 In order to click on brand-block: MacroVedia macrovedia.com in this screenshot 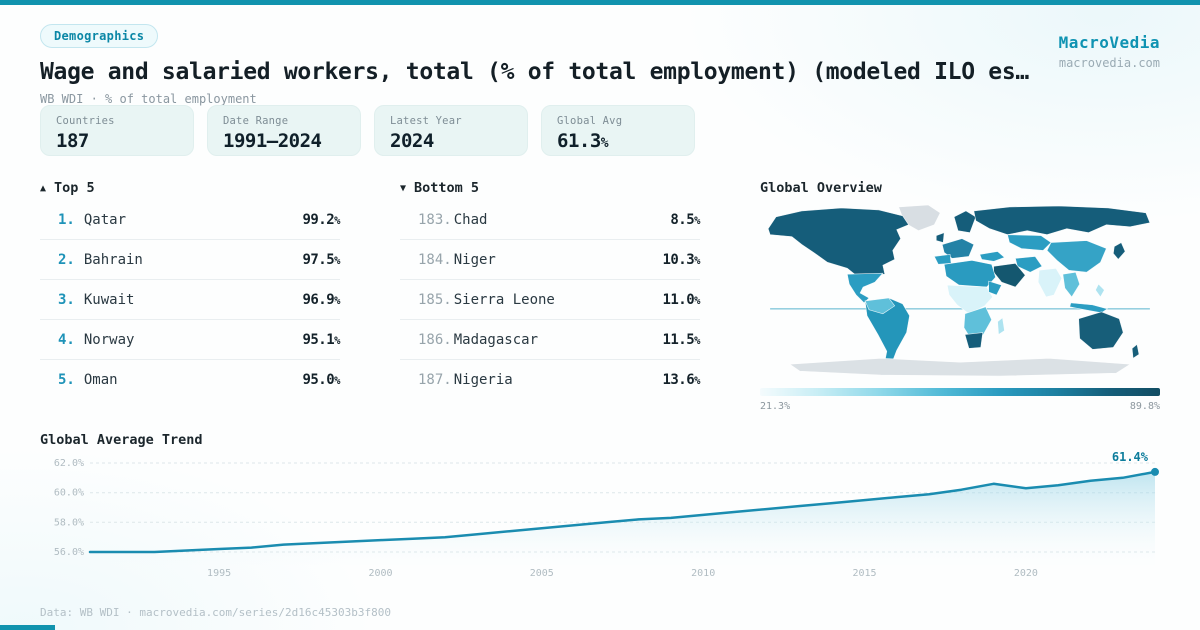, I will do `click(1109, 51)`.